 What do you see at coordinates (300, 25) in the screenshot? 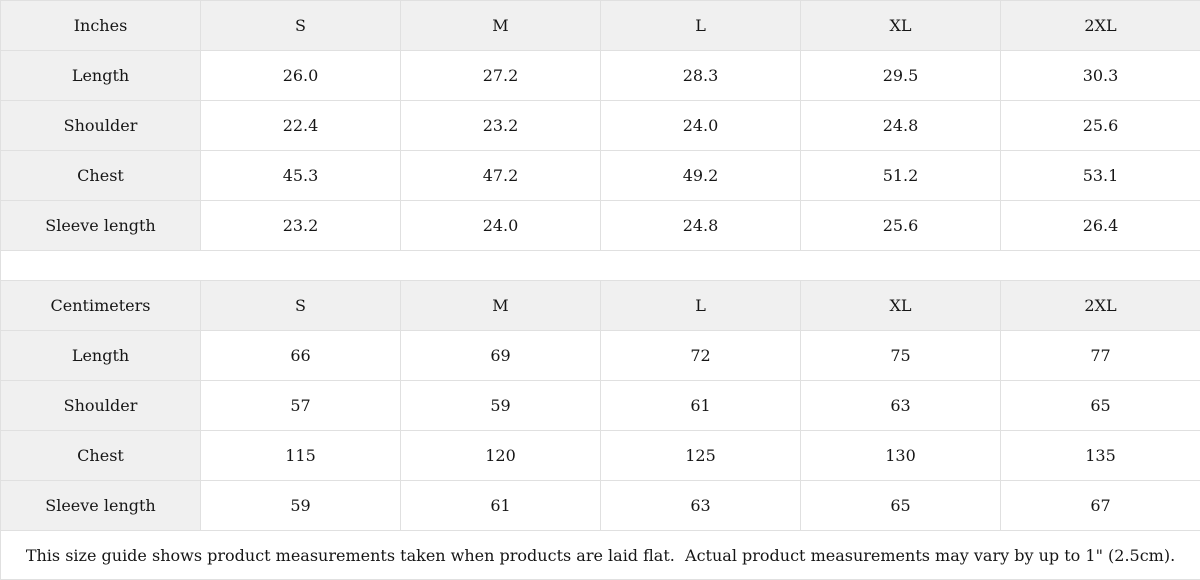
I see `inches-size-header-s: S` at bounding box center [300, 25].